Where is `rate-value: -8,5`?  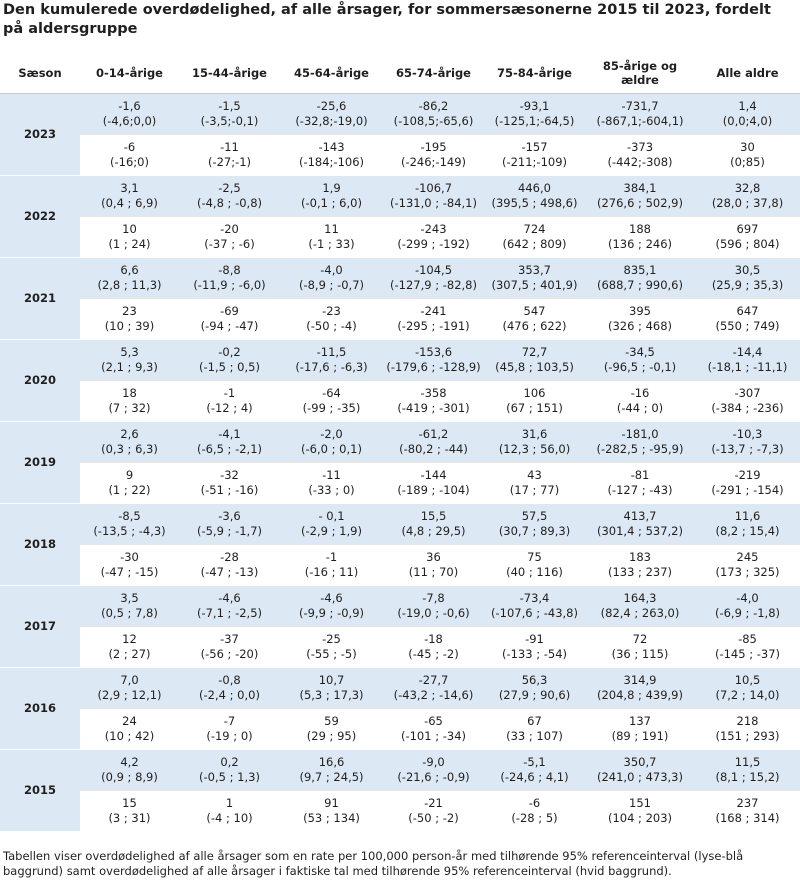 rate-value: -8,5 is located at coordinates (129, 516).